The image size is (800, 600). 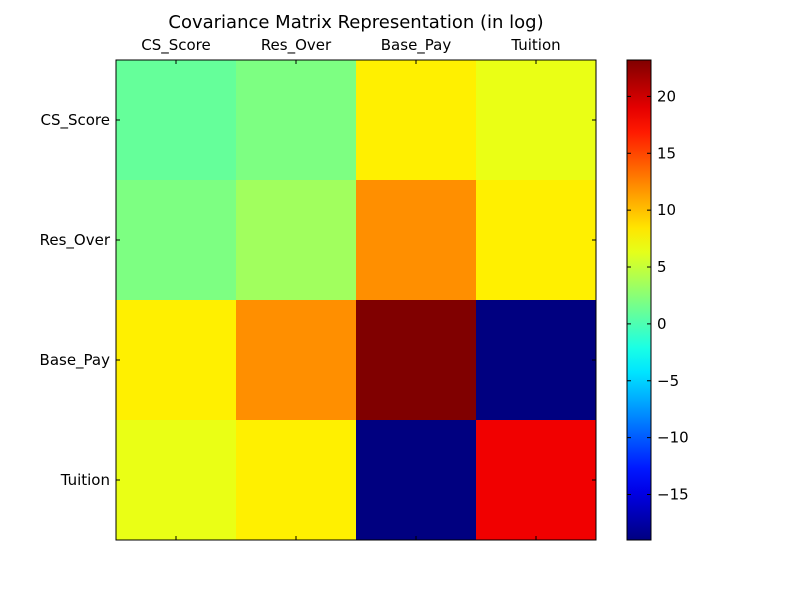 What do you see at coordinates (75, 360) in the screenshot?
I see `y-tick-label: Base_Pay` at bounding box center [75, 360].